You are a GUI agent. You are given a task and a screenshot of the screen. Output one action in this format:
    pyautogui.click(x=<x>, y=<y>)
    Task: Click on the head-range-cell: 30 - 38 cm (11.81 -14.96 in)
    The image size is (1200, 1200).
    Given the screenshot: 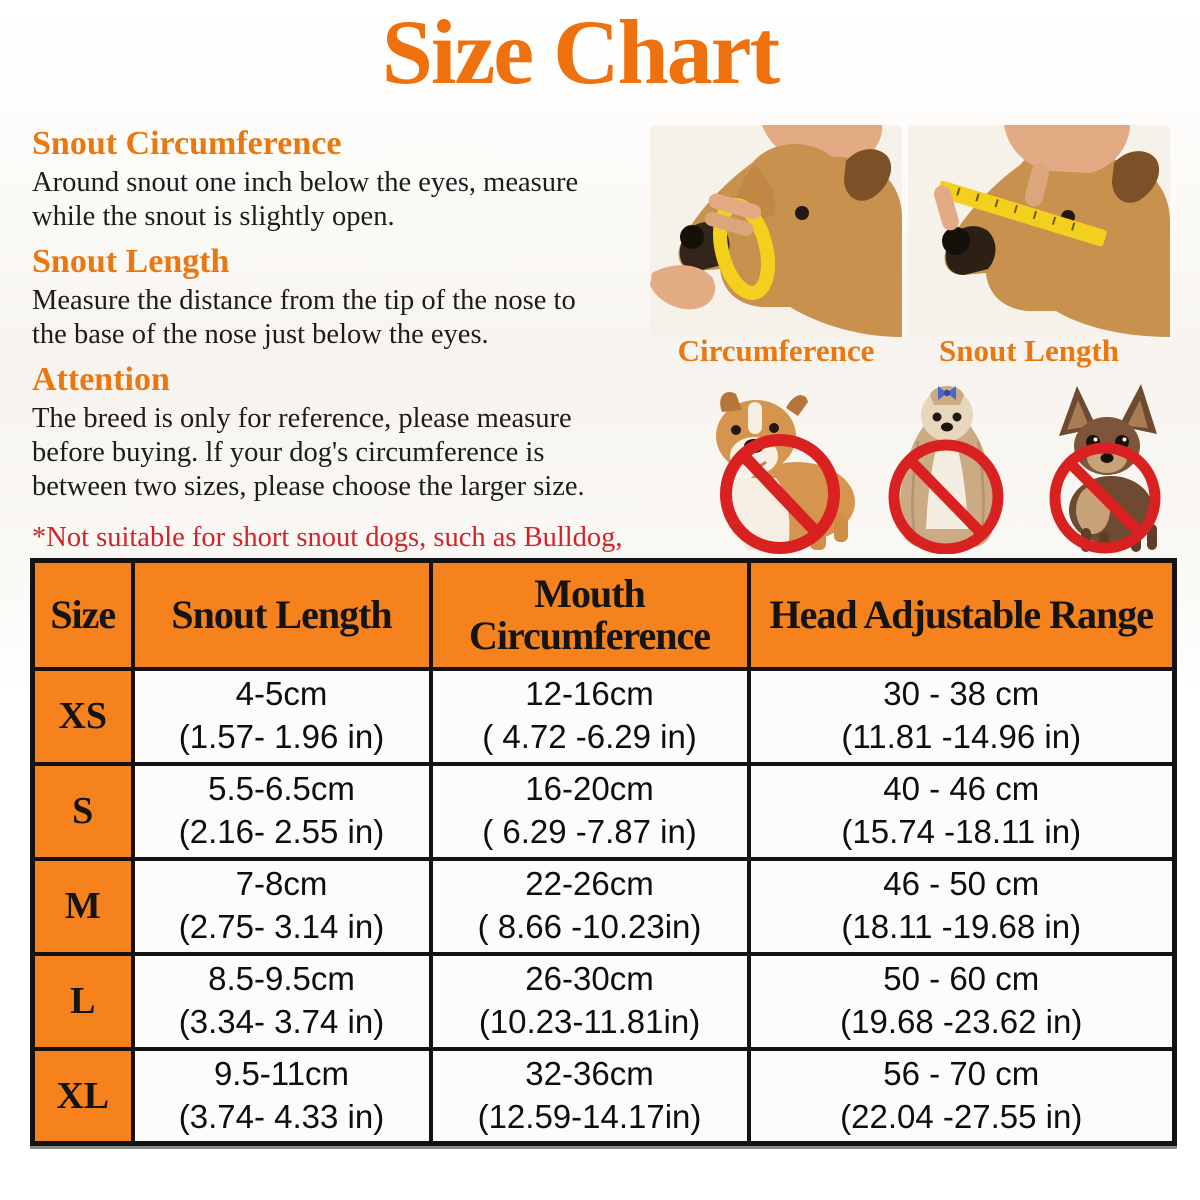 What is the action you would take?
    pyautogui.click(x=961, y=716)
    